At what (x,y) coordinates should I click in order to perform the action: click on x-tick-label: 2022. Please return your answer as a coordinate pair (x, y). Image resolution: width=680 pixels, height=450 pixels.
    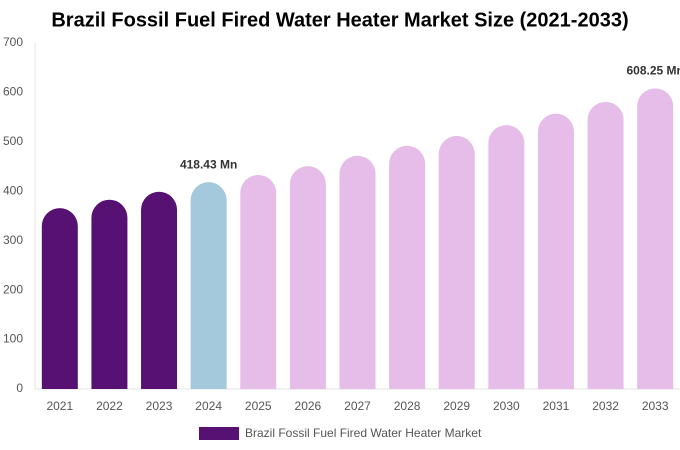
    Looking at the image, I should click on (109, 406).